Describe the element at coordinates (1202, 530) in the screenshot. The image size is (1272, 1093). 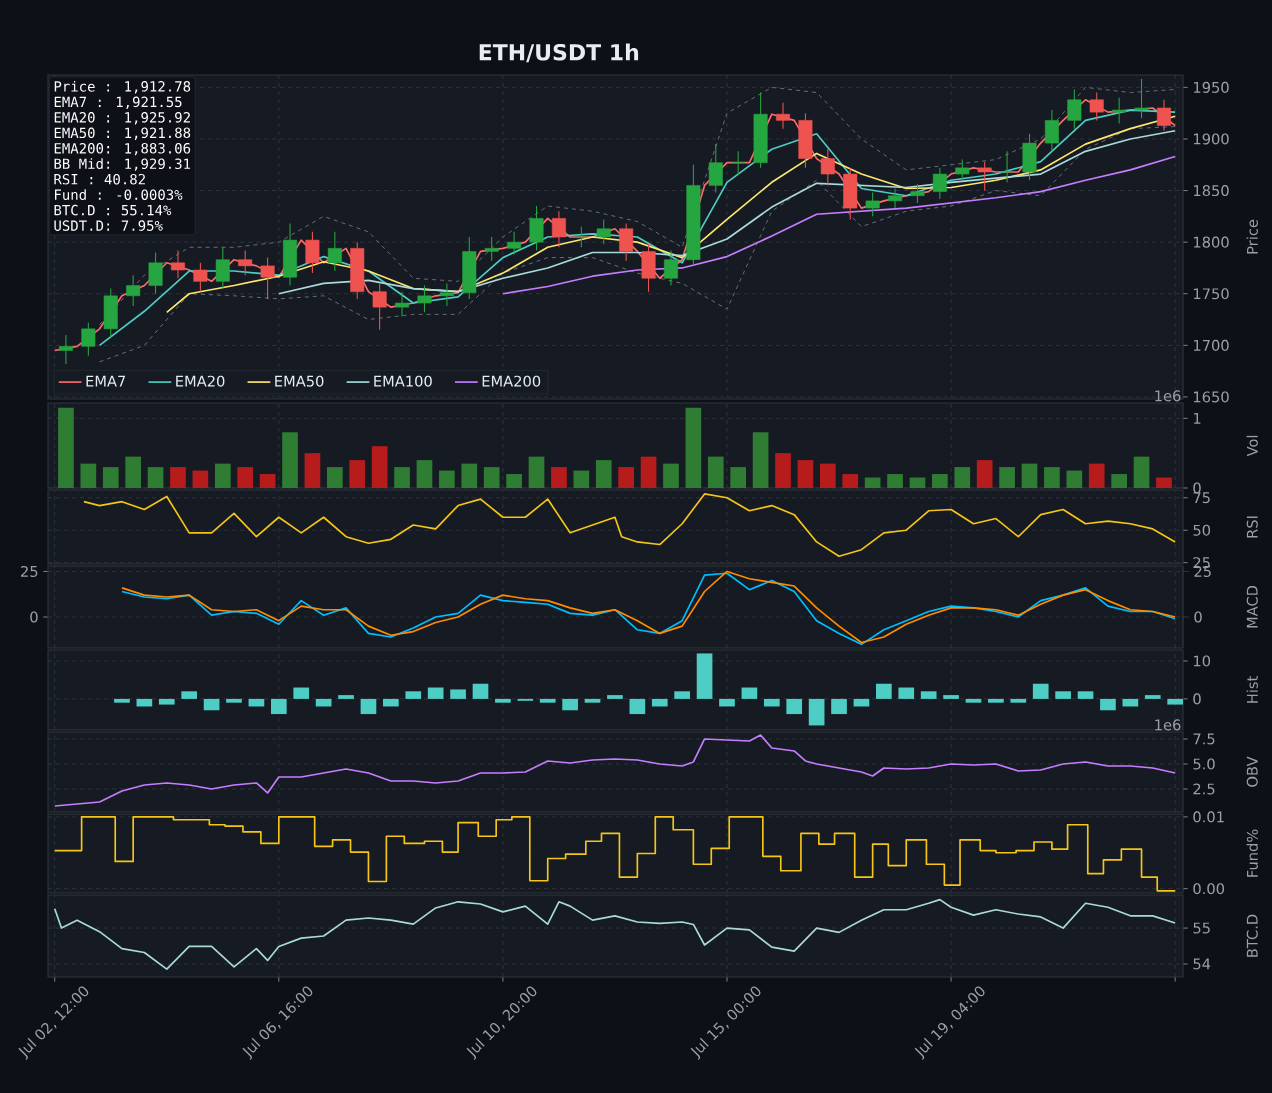
I see `y-tick-label: 50` at that location.